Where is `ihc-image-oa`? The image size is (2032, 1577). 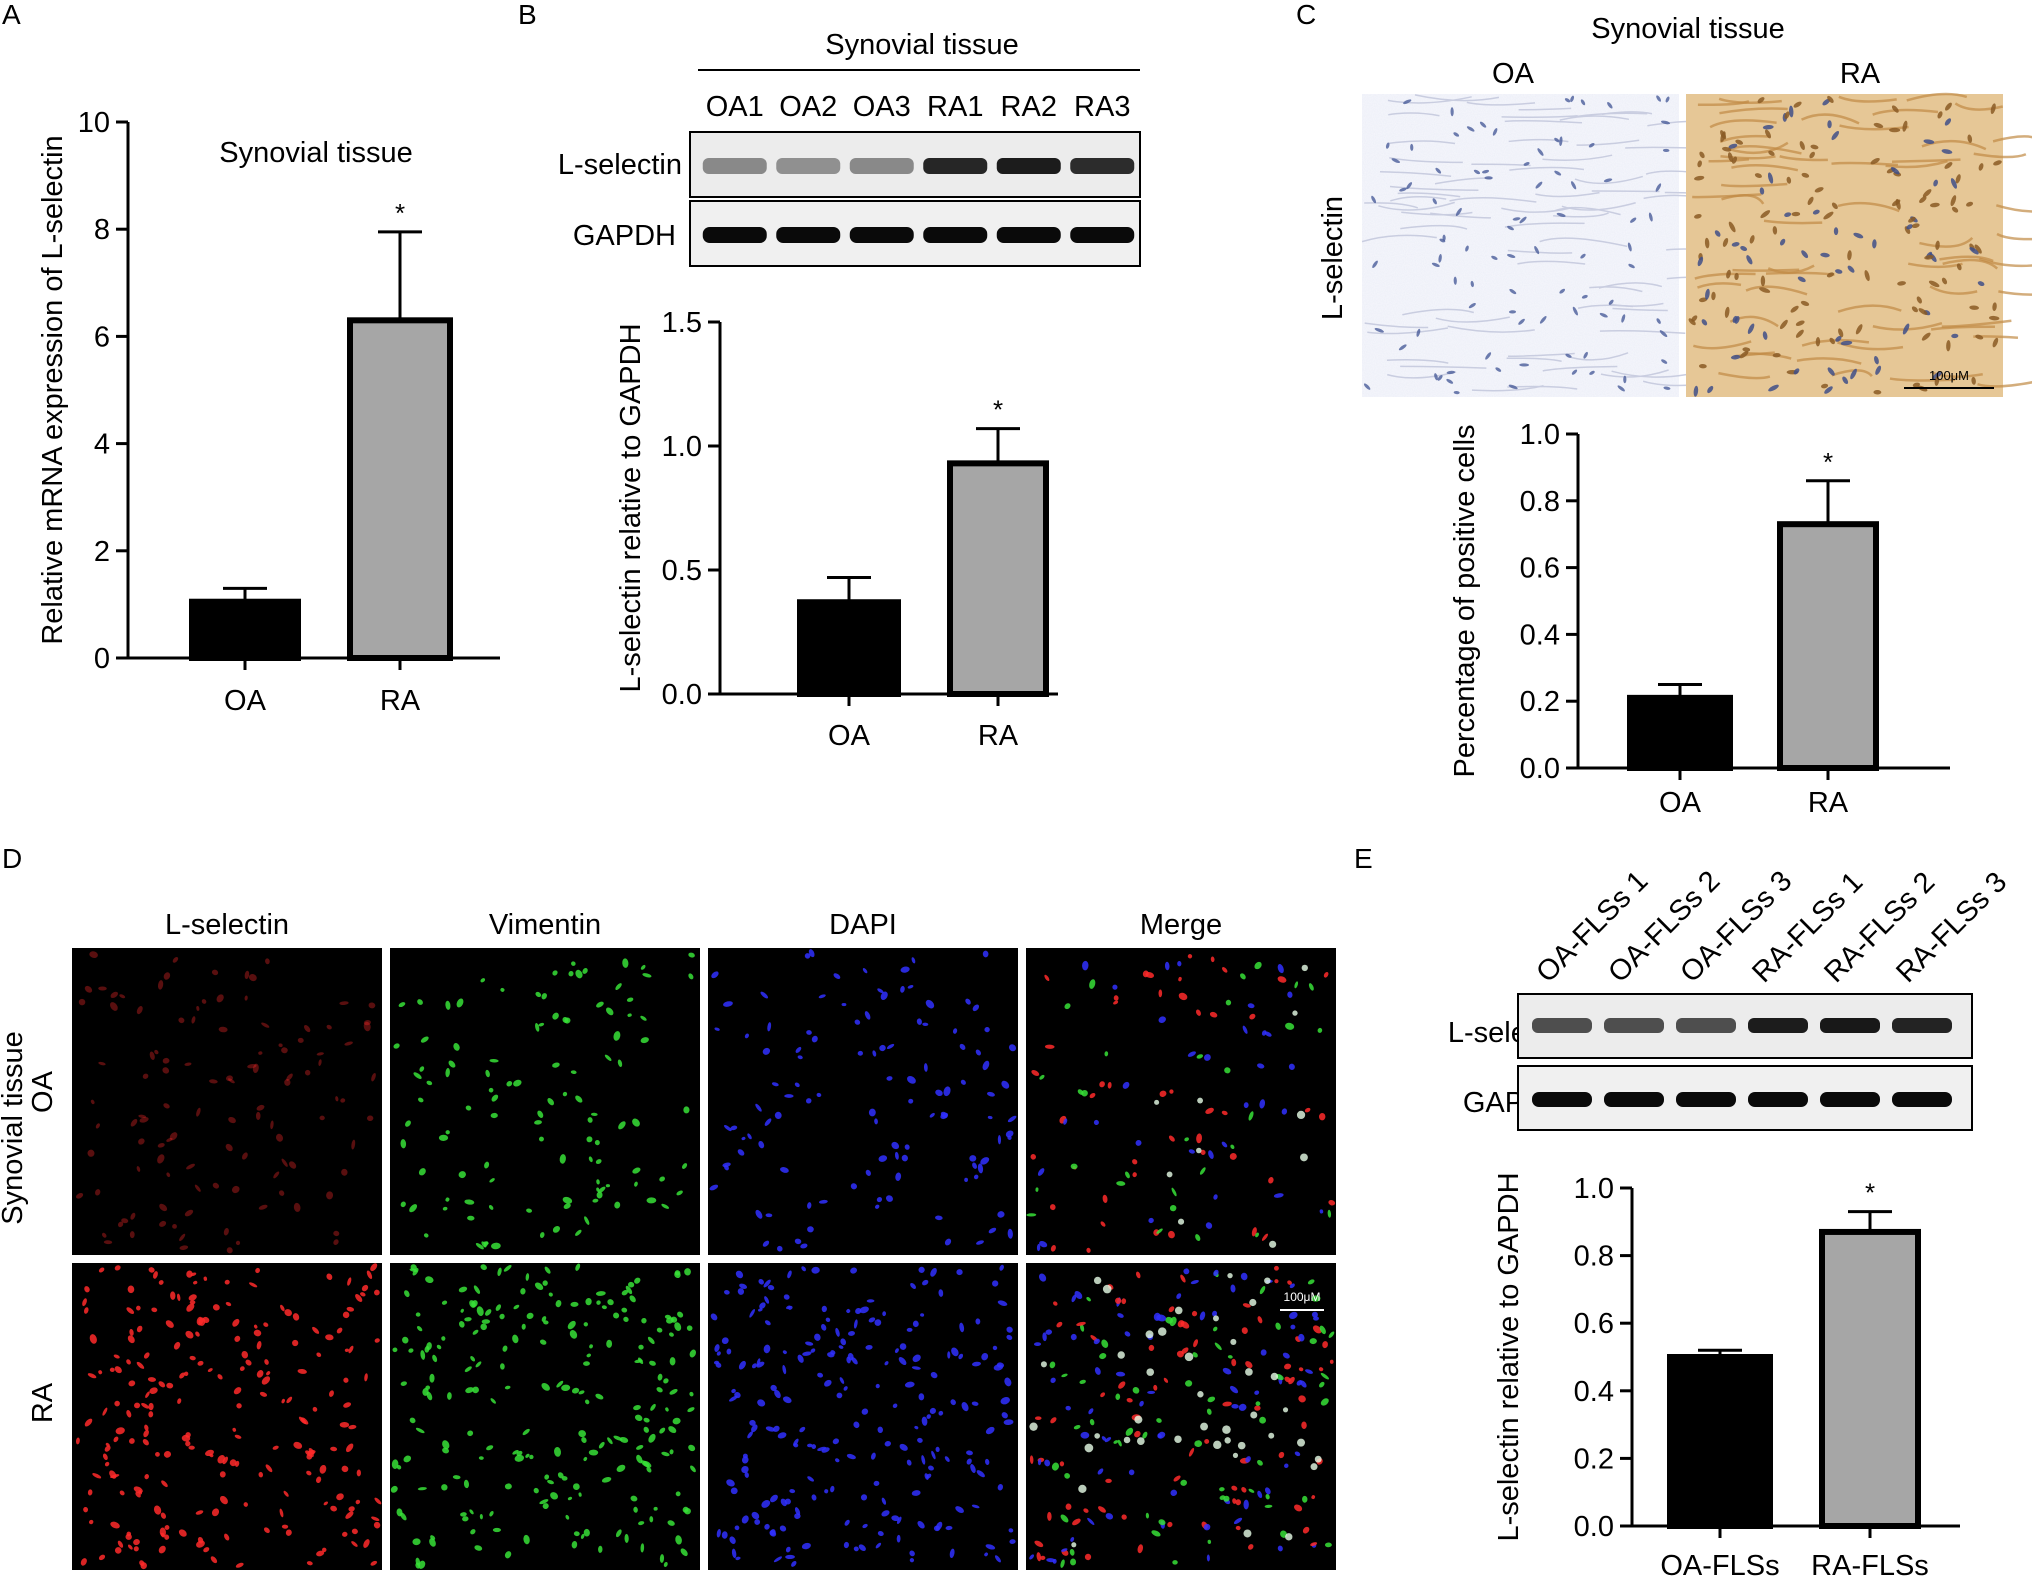 ihc-image-oa is located at coordinates (1550, 245).